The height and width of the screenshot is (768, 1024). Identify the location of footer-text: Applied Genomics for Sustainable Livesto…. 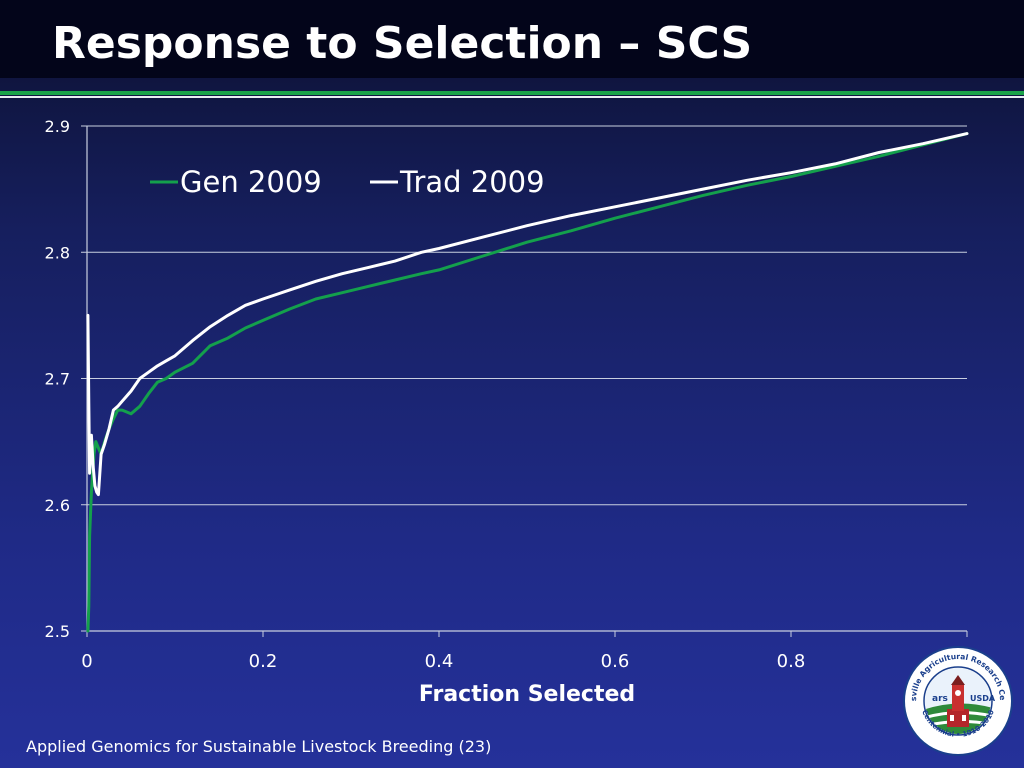
(259, 746).